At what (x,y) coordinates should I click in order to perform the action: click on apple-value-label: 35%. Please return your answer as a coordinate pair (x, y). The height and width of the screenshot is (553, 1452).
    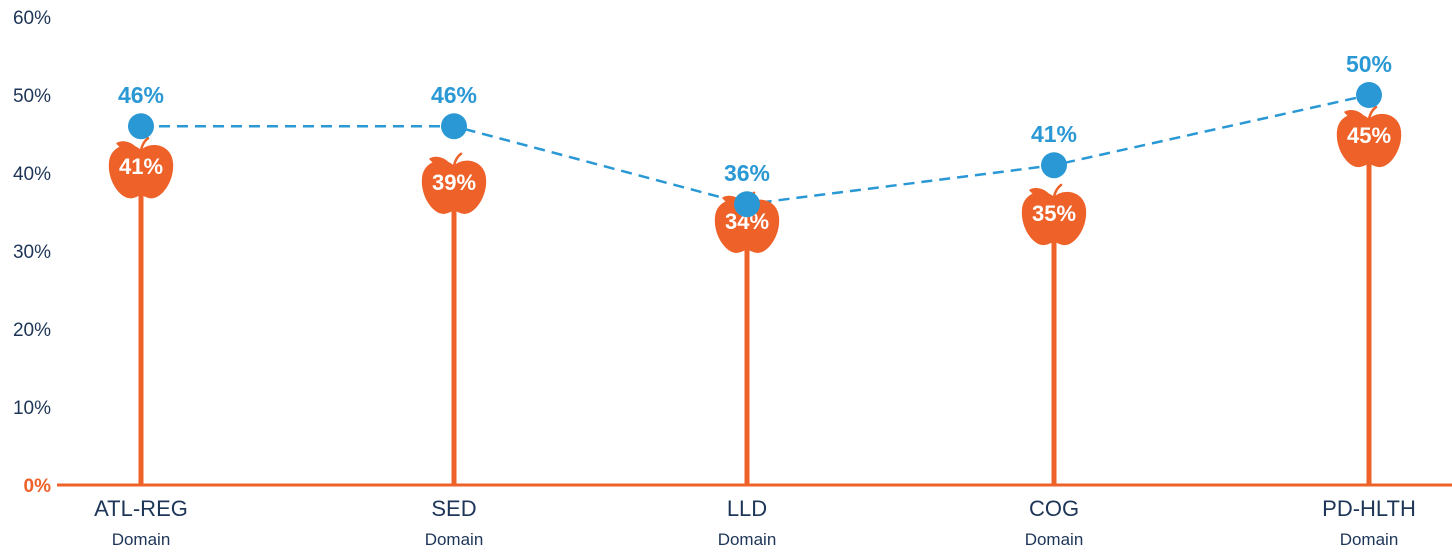
    Looking at the image, I should click on (1054, 213).